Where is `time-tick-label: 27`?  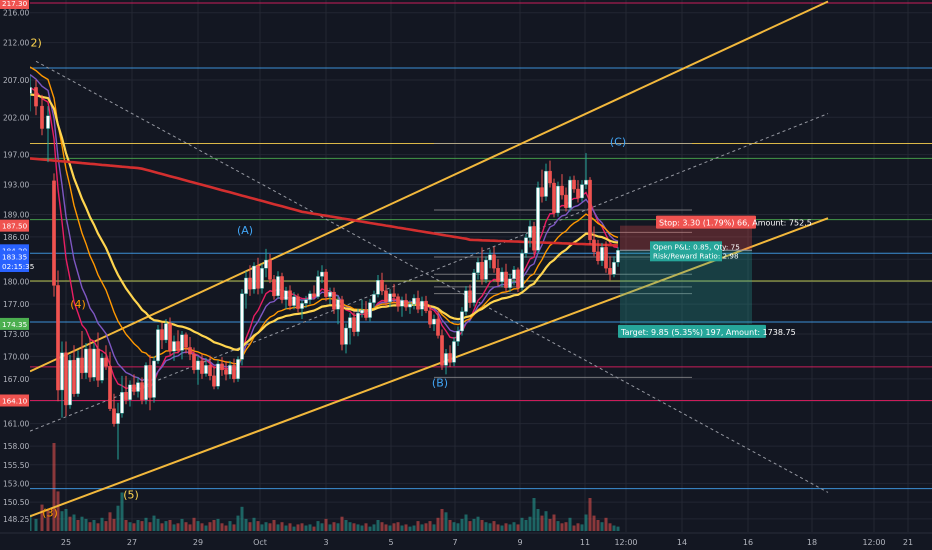
time-tick-label: 27 is located at coordinates (132, 542).